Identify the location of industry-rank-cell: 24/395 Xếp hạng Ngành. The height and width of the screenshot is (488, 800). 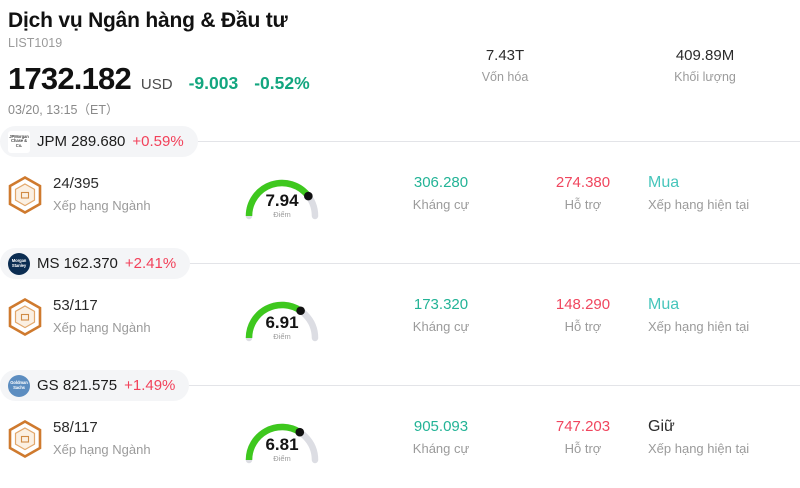
(79, 194).